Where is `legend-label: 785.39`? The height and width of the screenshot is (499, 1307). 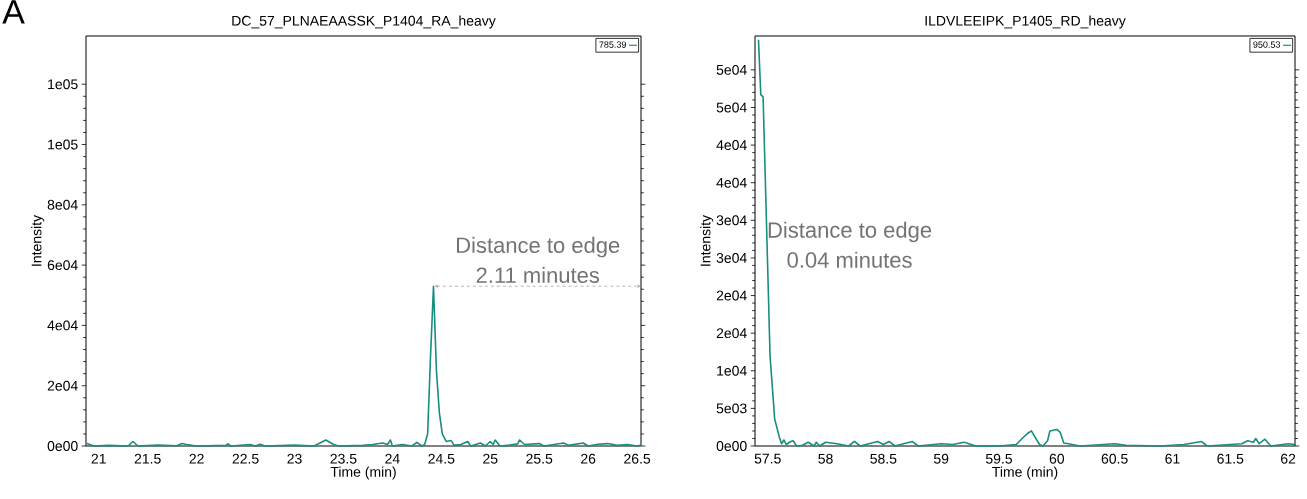 legend-label: 785.39 is located at coordinates (612, 44).